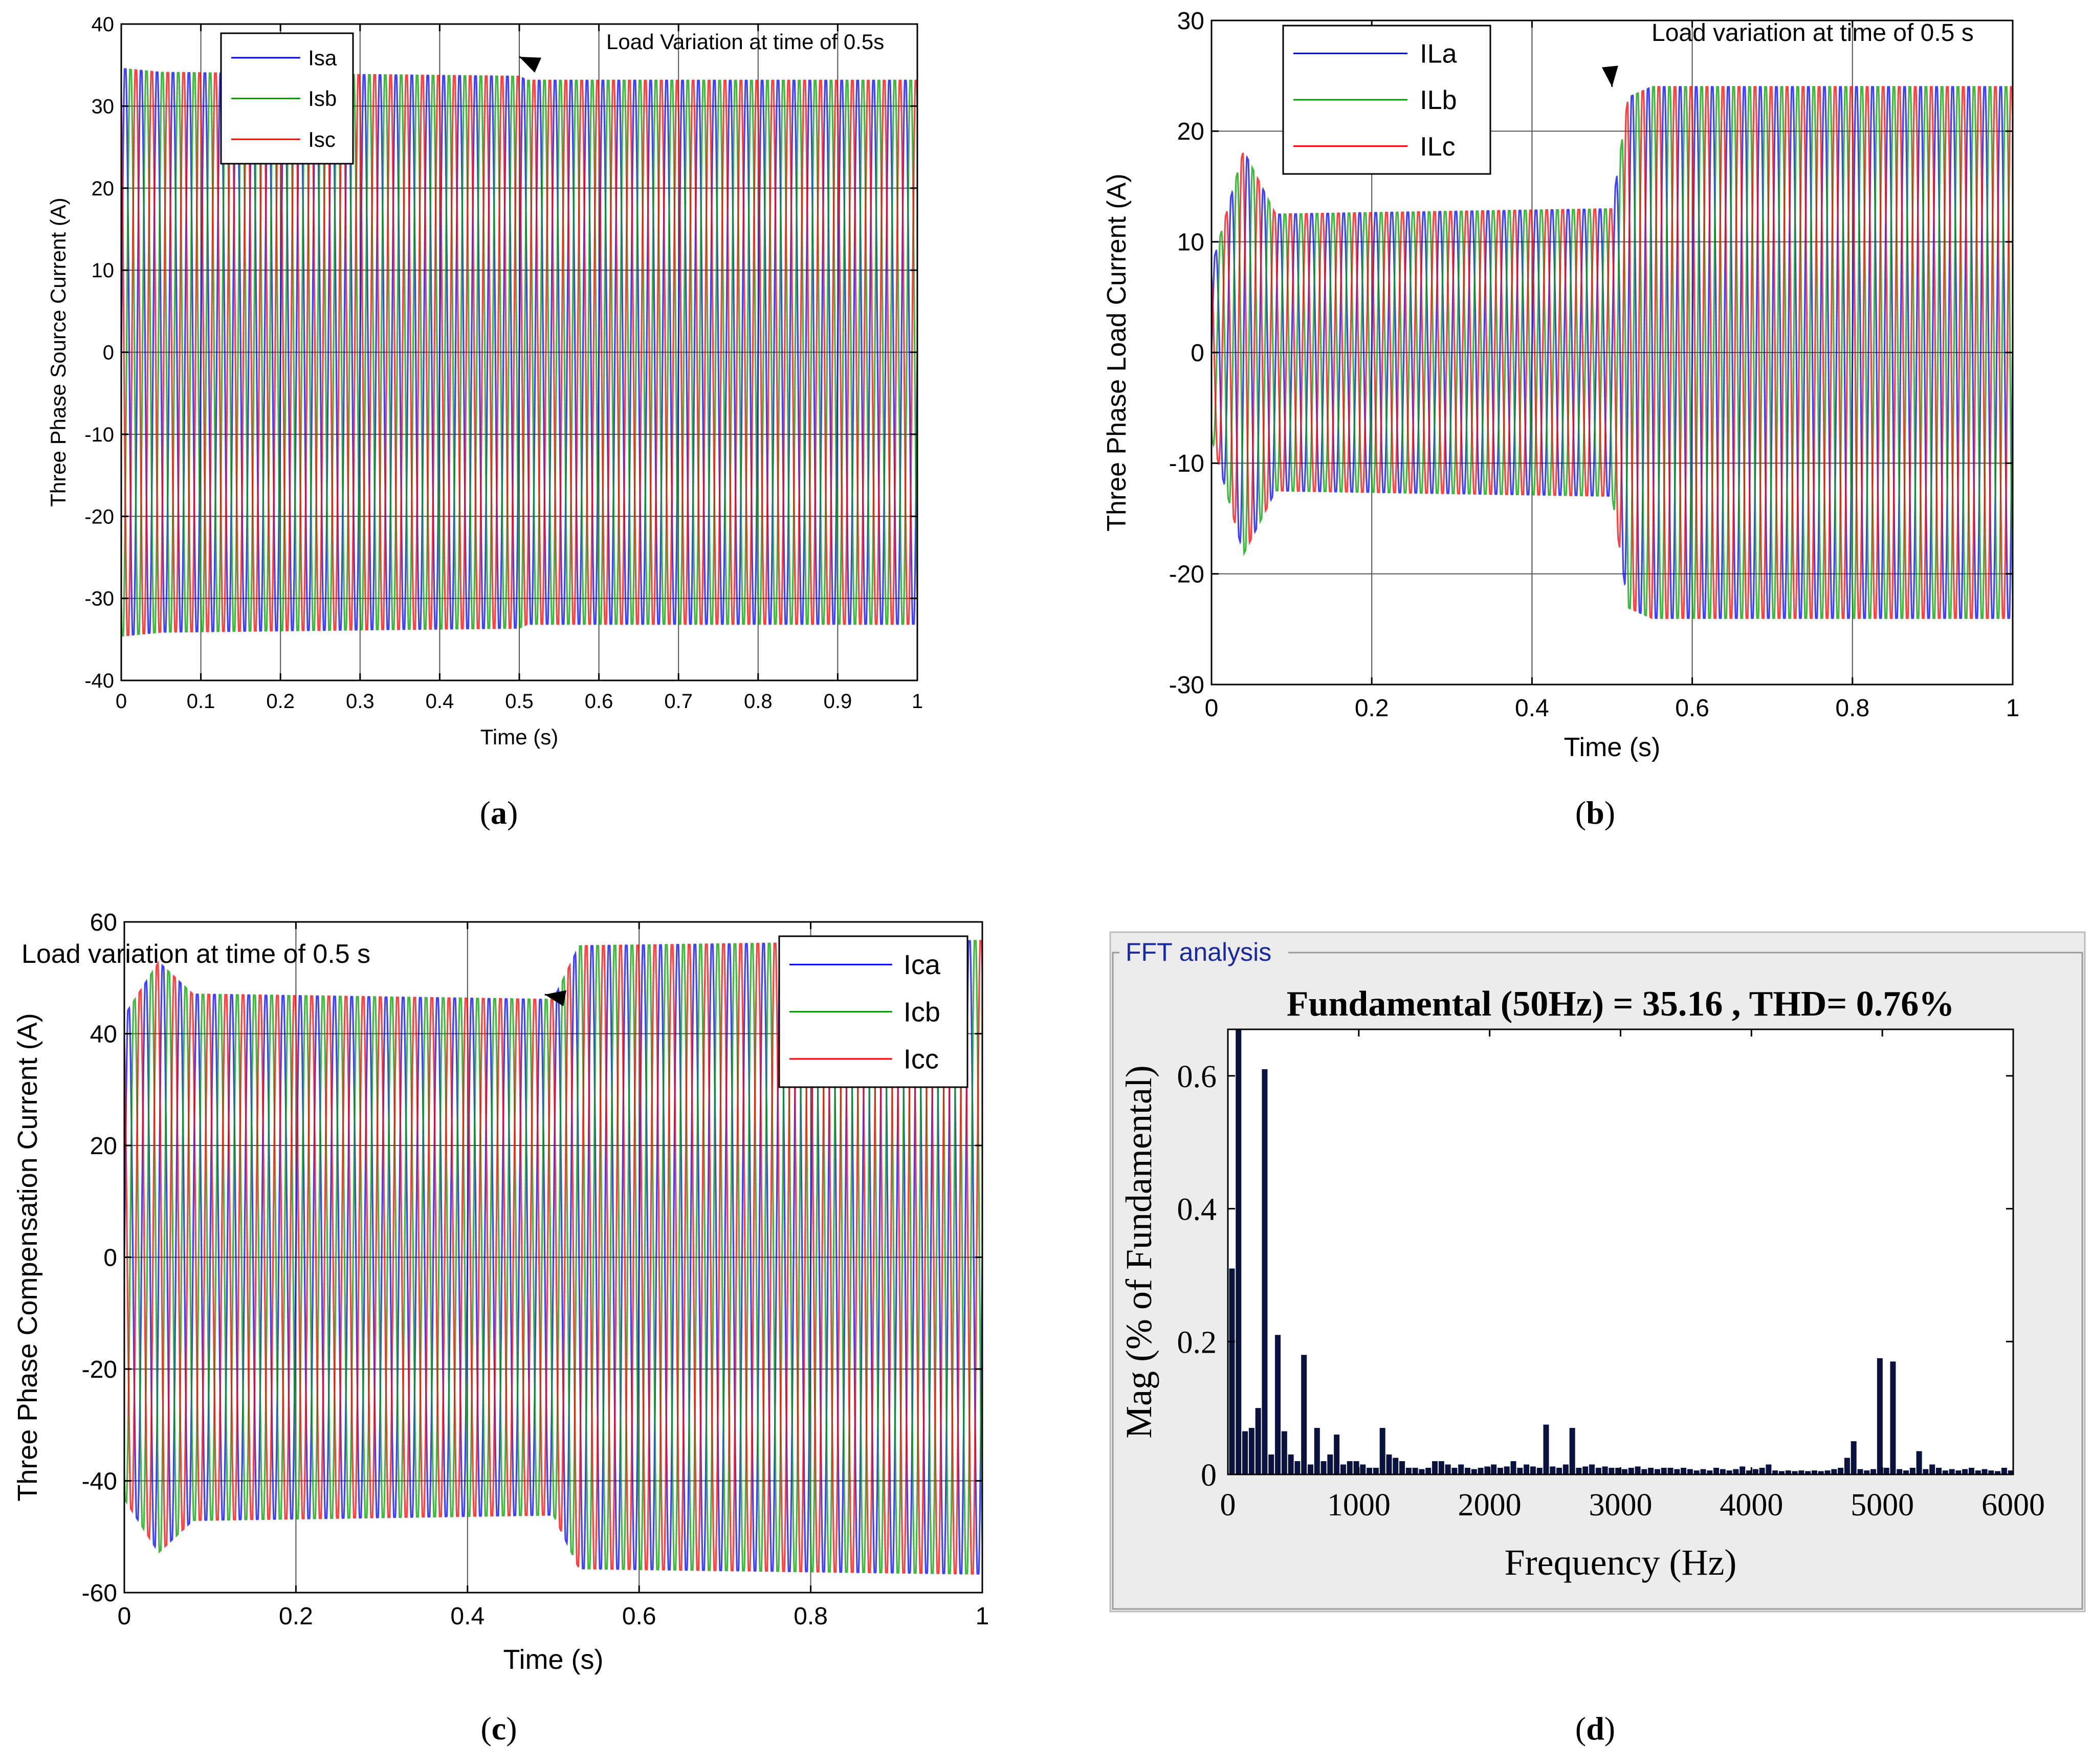  I want to click on bar-1150hz, so click(1382, 1451).